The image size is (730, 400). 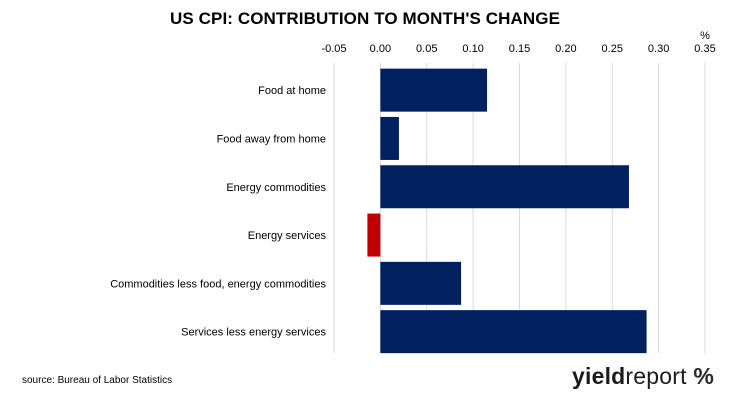 I want to click on yieldreport-logo: yieldreport %, so click(x=643, y=376).